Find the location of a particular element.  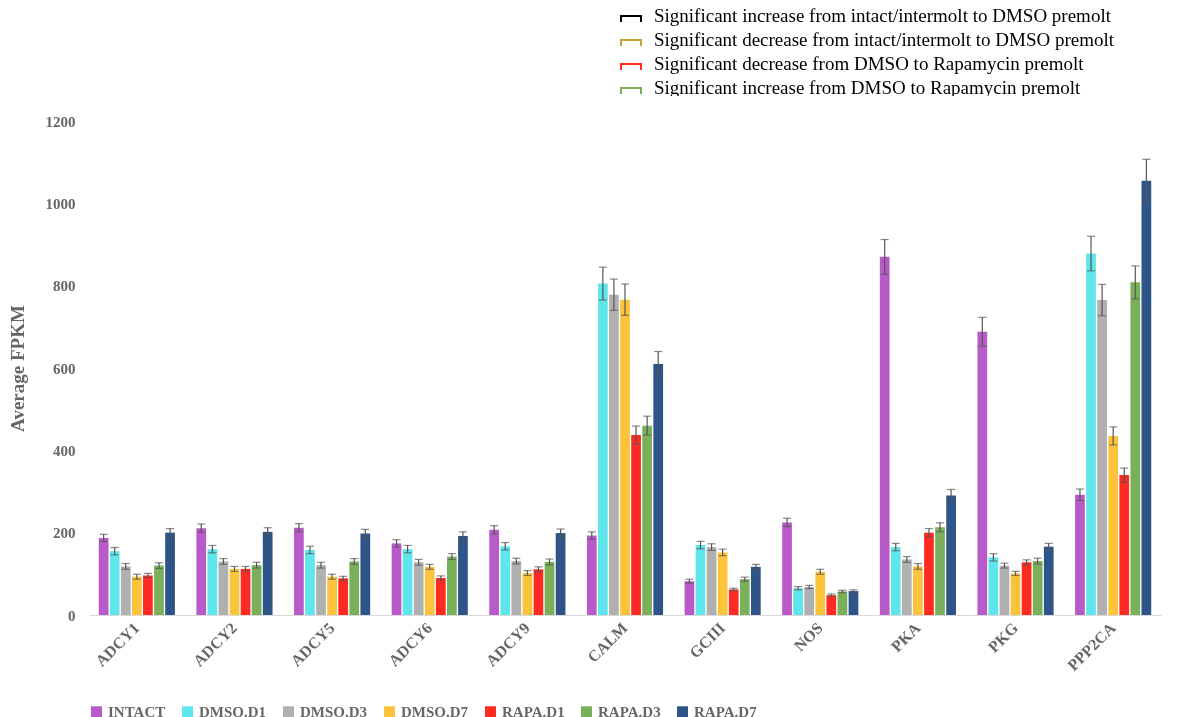

y-axis-title: Average FPKM is located at coordinates (17, 368).